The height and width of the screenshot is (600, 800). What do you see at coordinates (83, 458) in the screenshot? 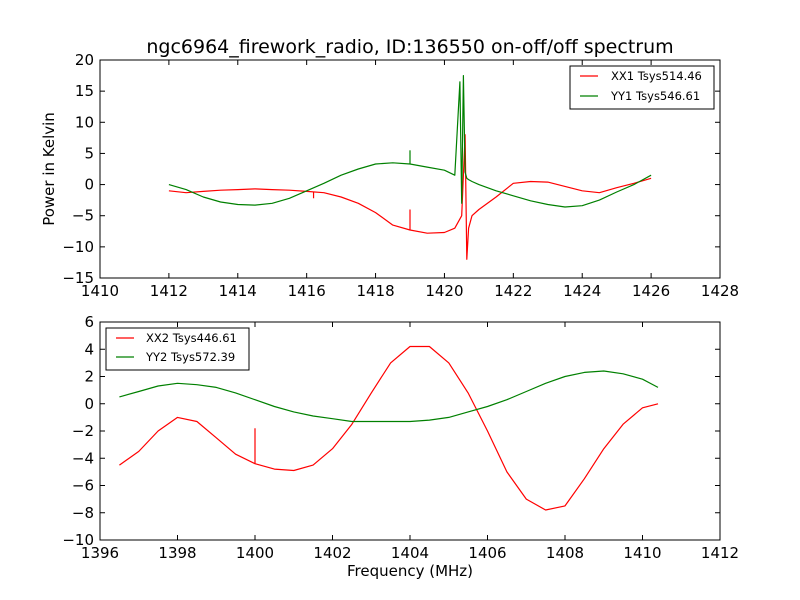
I see `y-tick-label: −4` at bounding box center [83, 458].